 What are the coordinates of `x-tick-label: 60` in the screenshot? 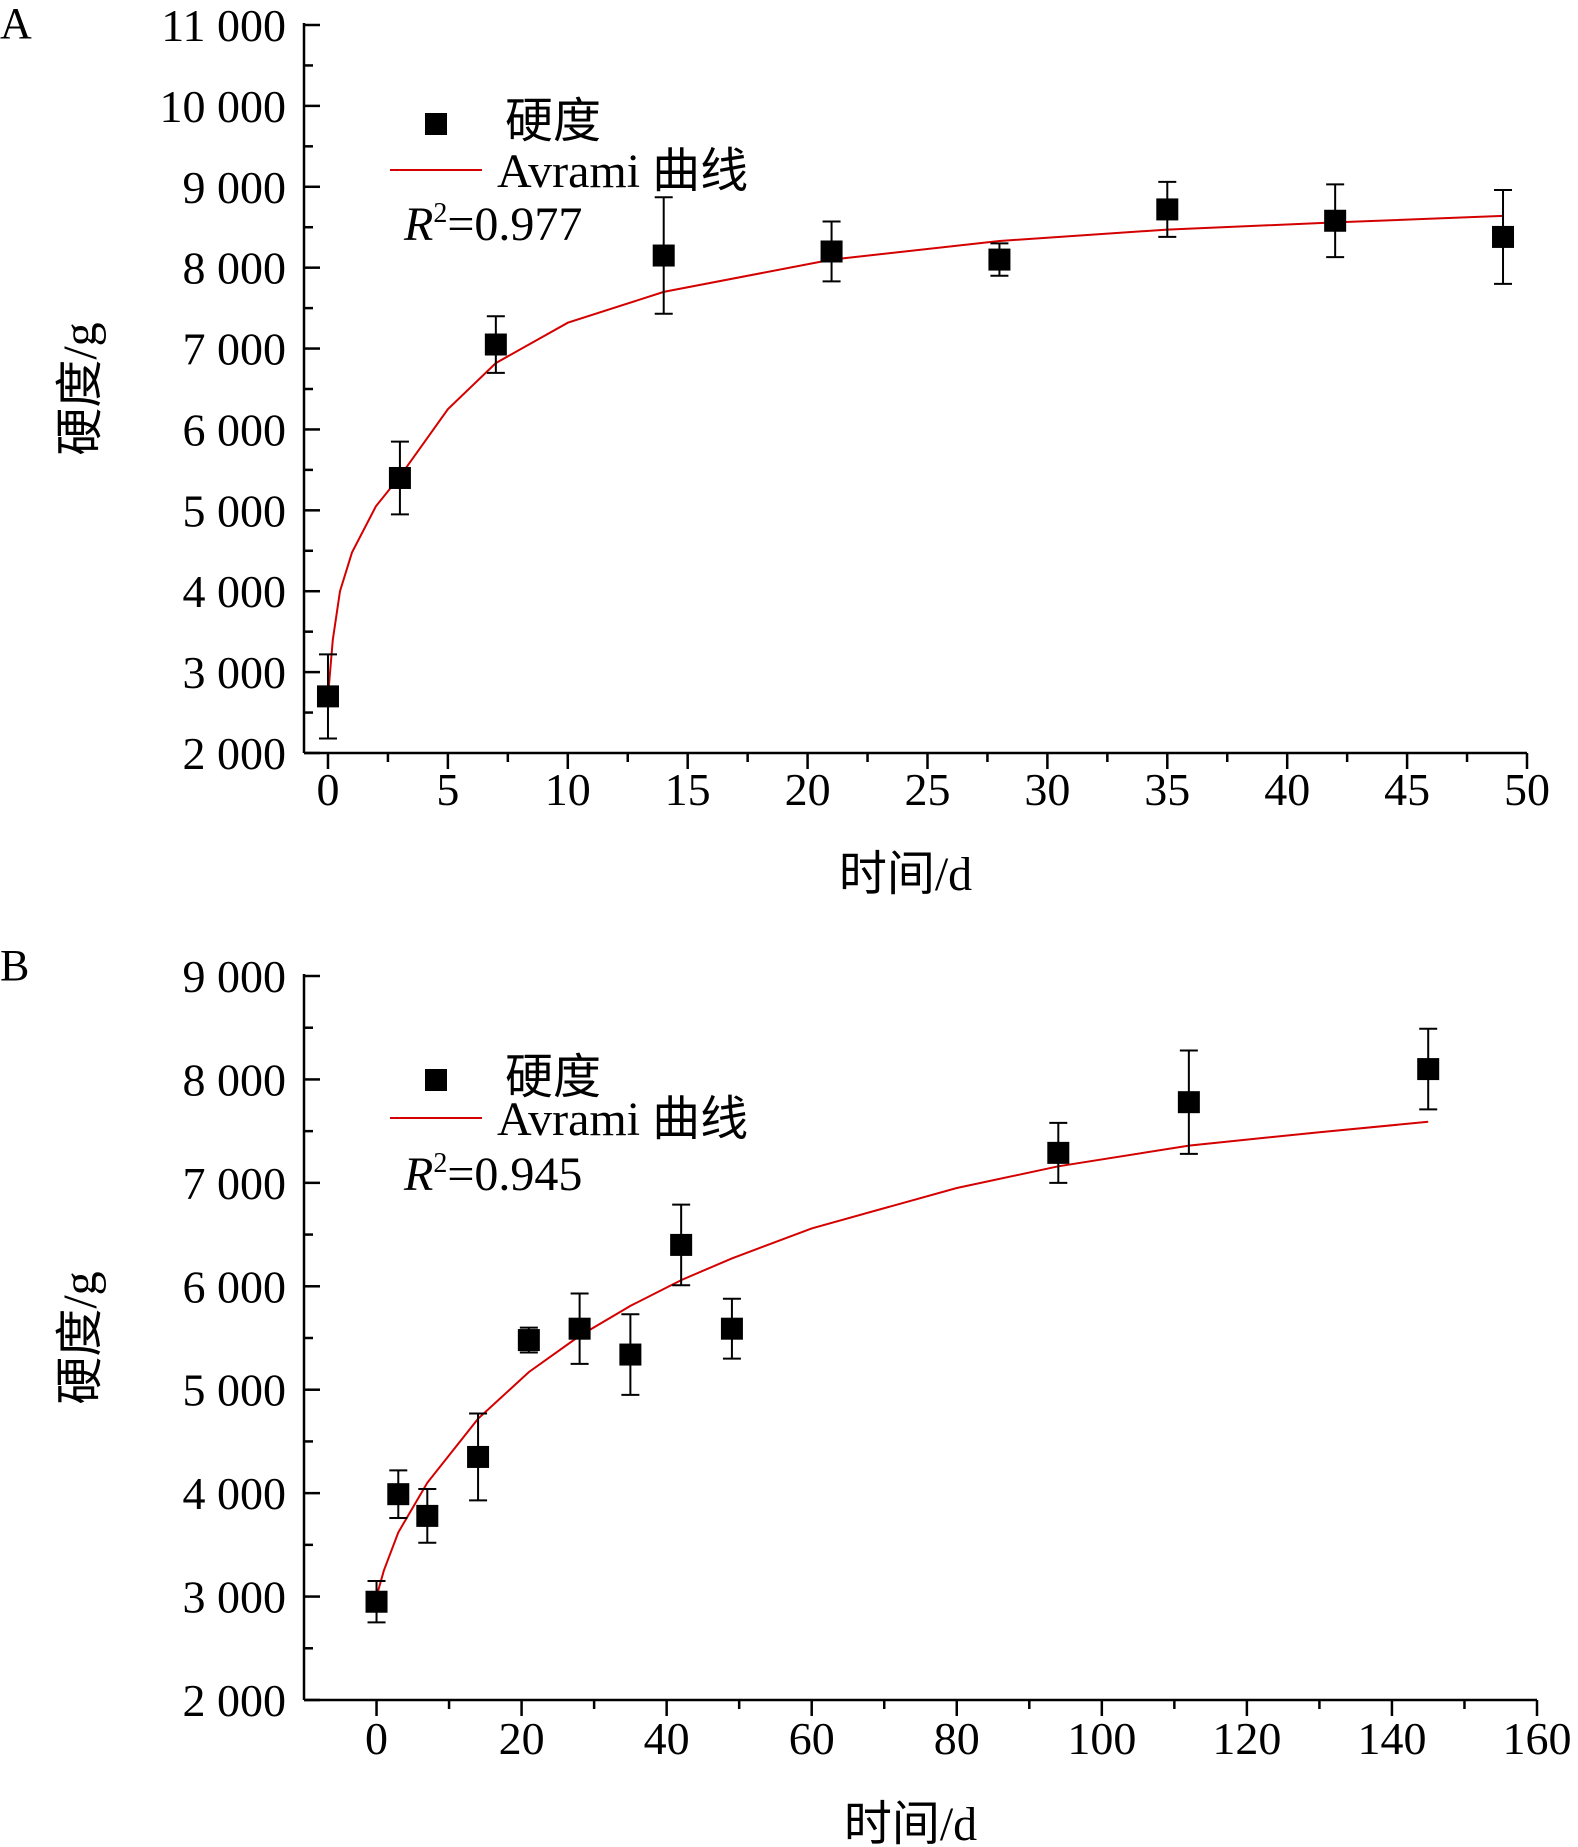 It's located at (812, 1738).